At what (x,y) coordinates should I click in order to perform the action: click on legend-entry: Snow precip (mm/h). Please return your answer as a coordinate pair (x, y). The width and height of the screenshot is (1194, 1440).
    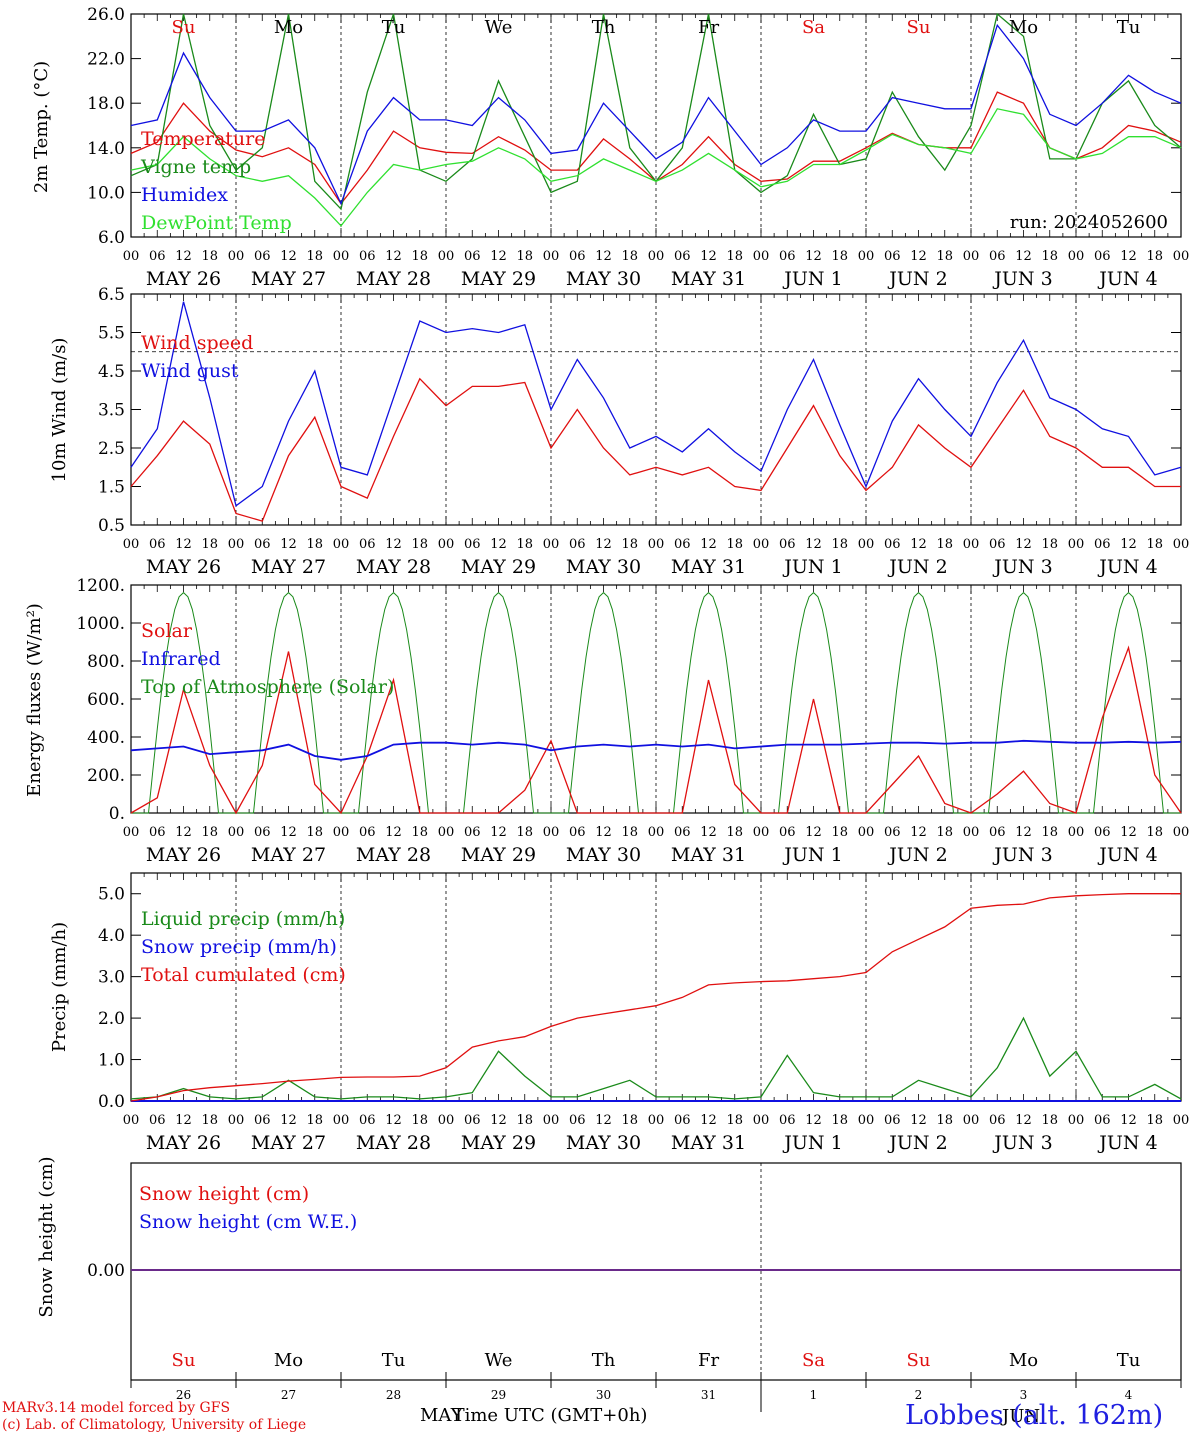
    Looking at the image, I should click on (239, 947).